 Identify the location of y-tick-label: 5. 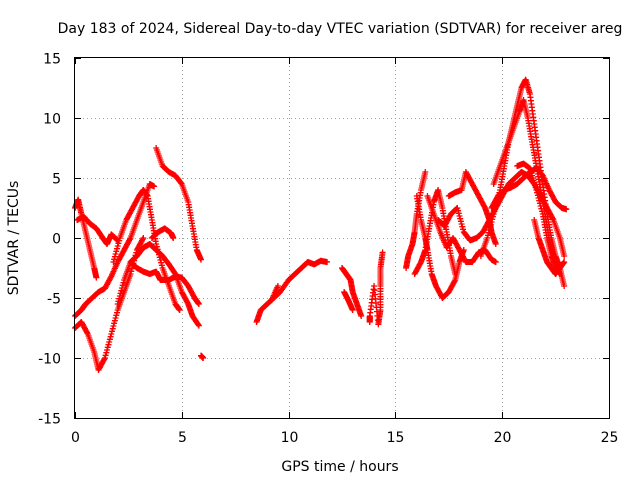
(56, 180).